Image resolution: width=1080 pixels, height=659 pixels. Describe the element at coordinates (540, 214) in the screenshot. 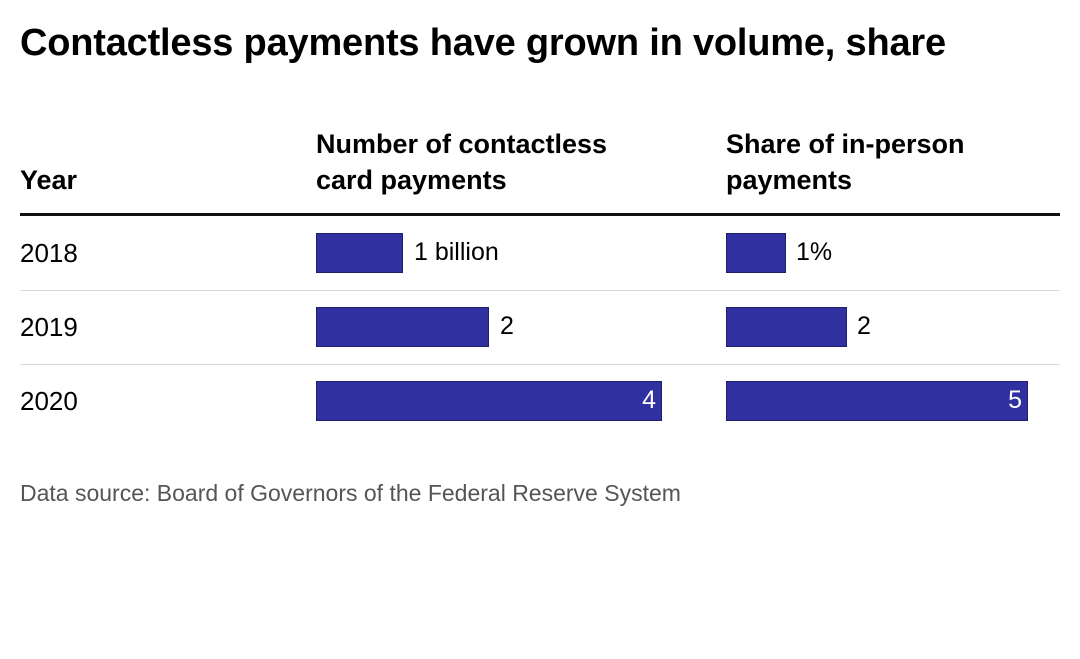

I see `header-rule` at that location.